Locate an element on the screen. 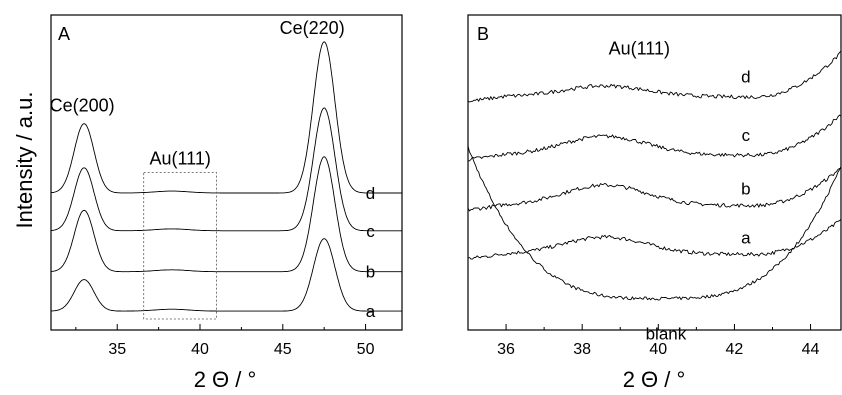 The image size is (842, 395). panel-b-label: B is located at coordinates (483, 34).